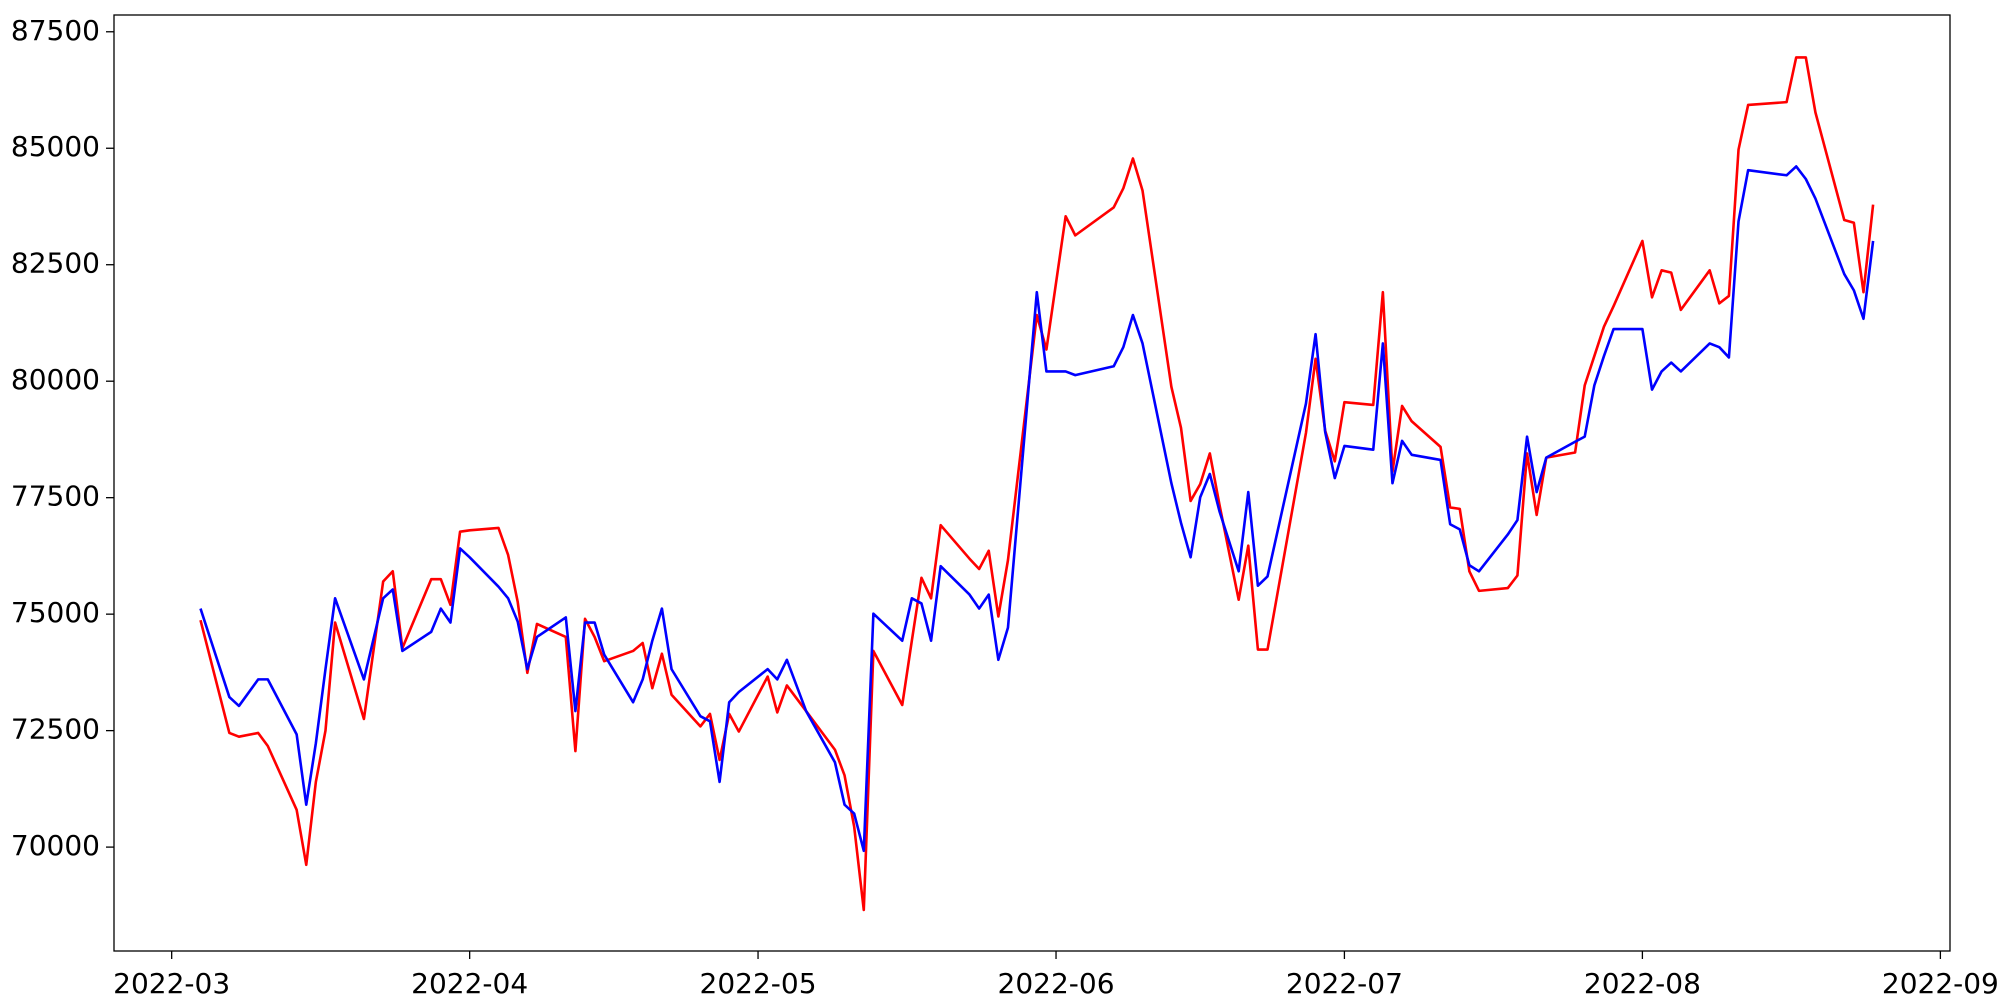 Image resolution: width=2000 pixels, height=1000 pixels. Describe the element at coordinates (1940, 983) in the screenshot. I see `x-tick-label: 2022-09` at that location.